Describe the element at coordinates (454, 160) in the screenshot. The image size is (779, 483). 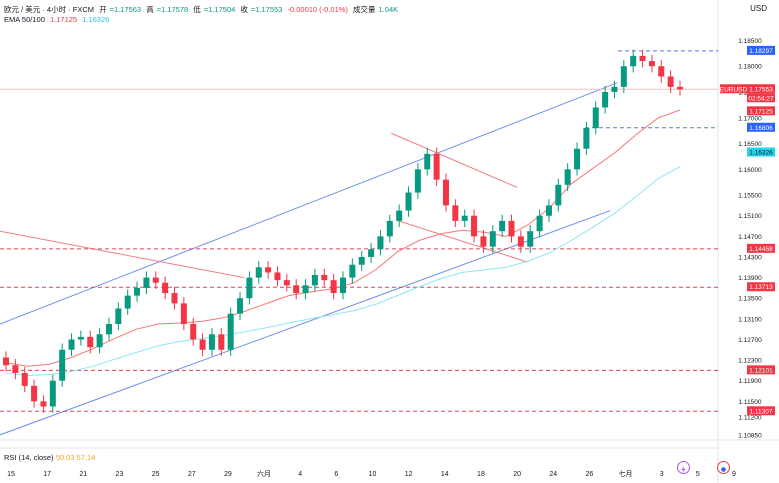
I see `wedge-upper-line` at that location.